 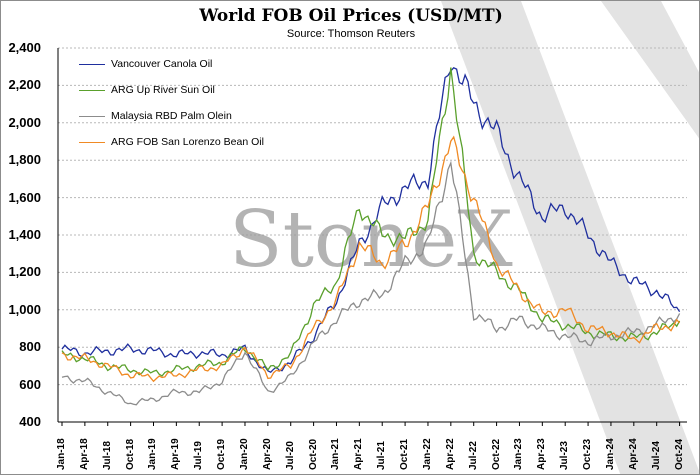 I want to click on legend-label: ARG FOB San Lorenzo Bean Oil, so click(x=187, y=142).